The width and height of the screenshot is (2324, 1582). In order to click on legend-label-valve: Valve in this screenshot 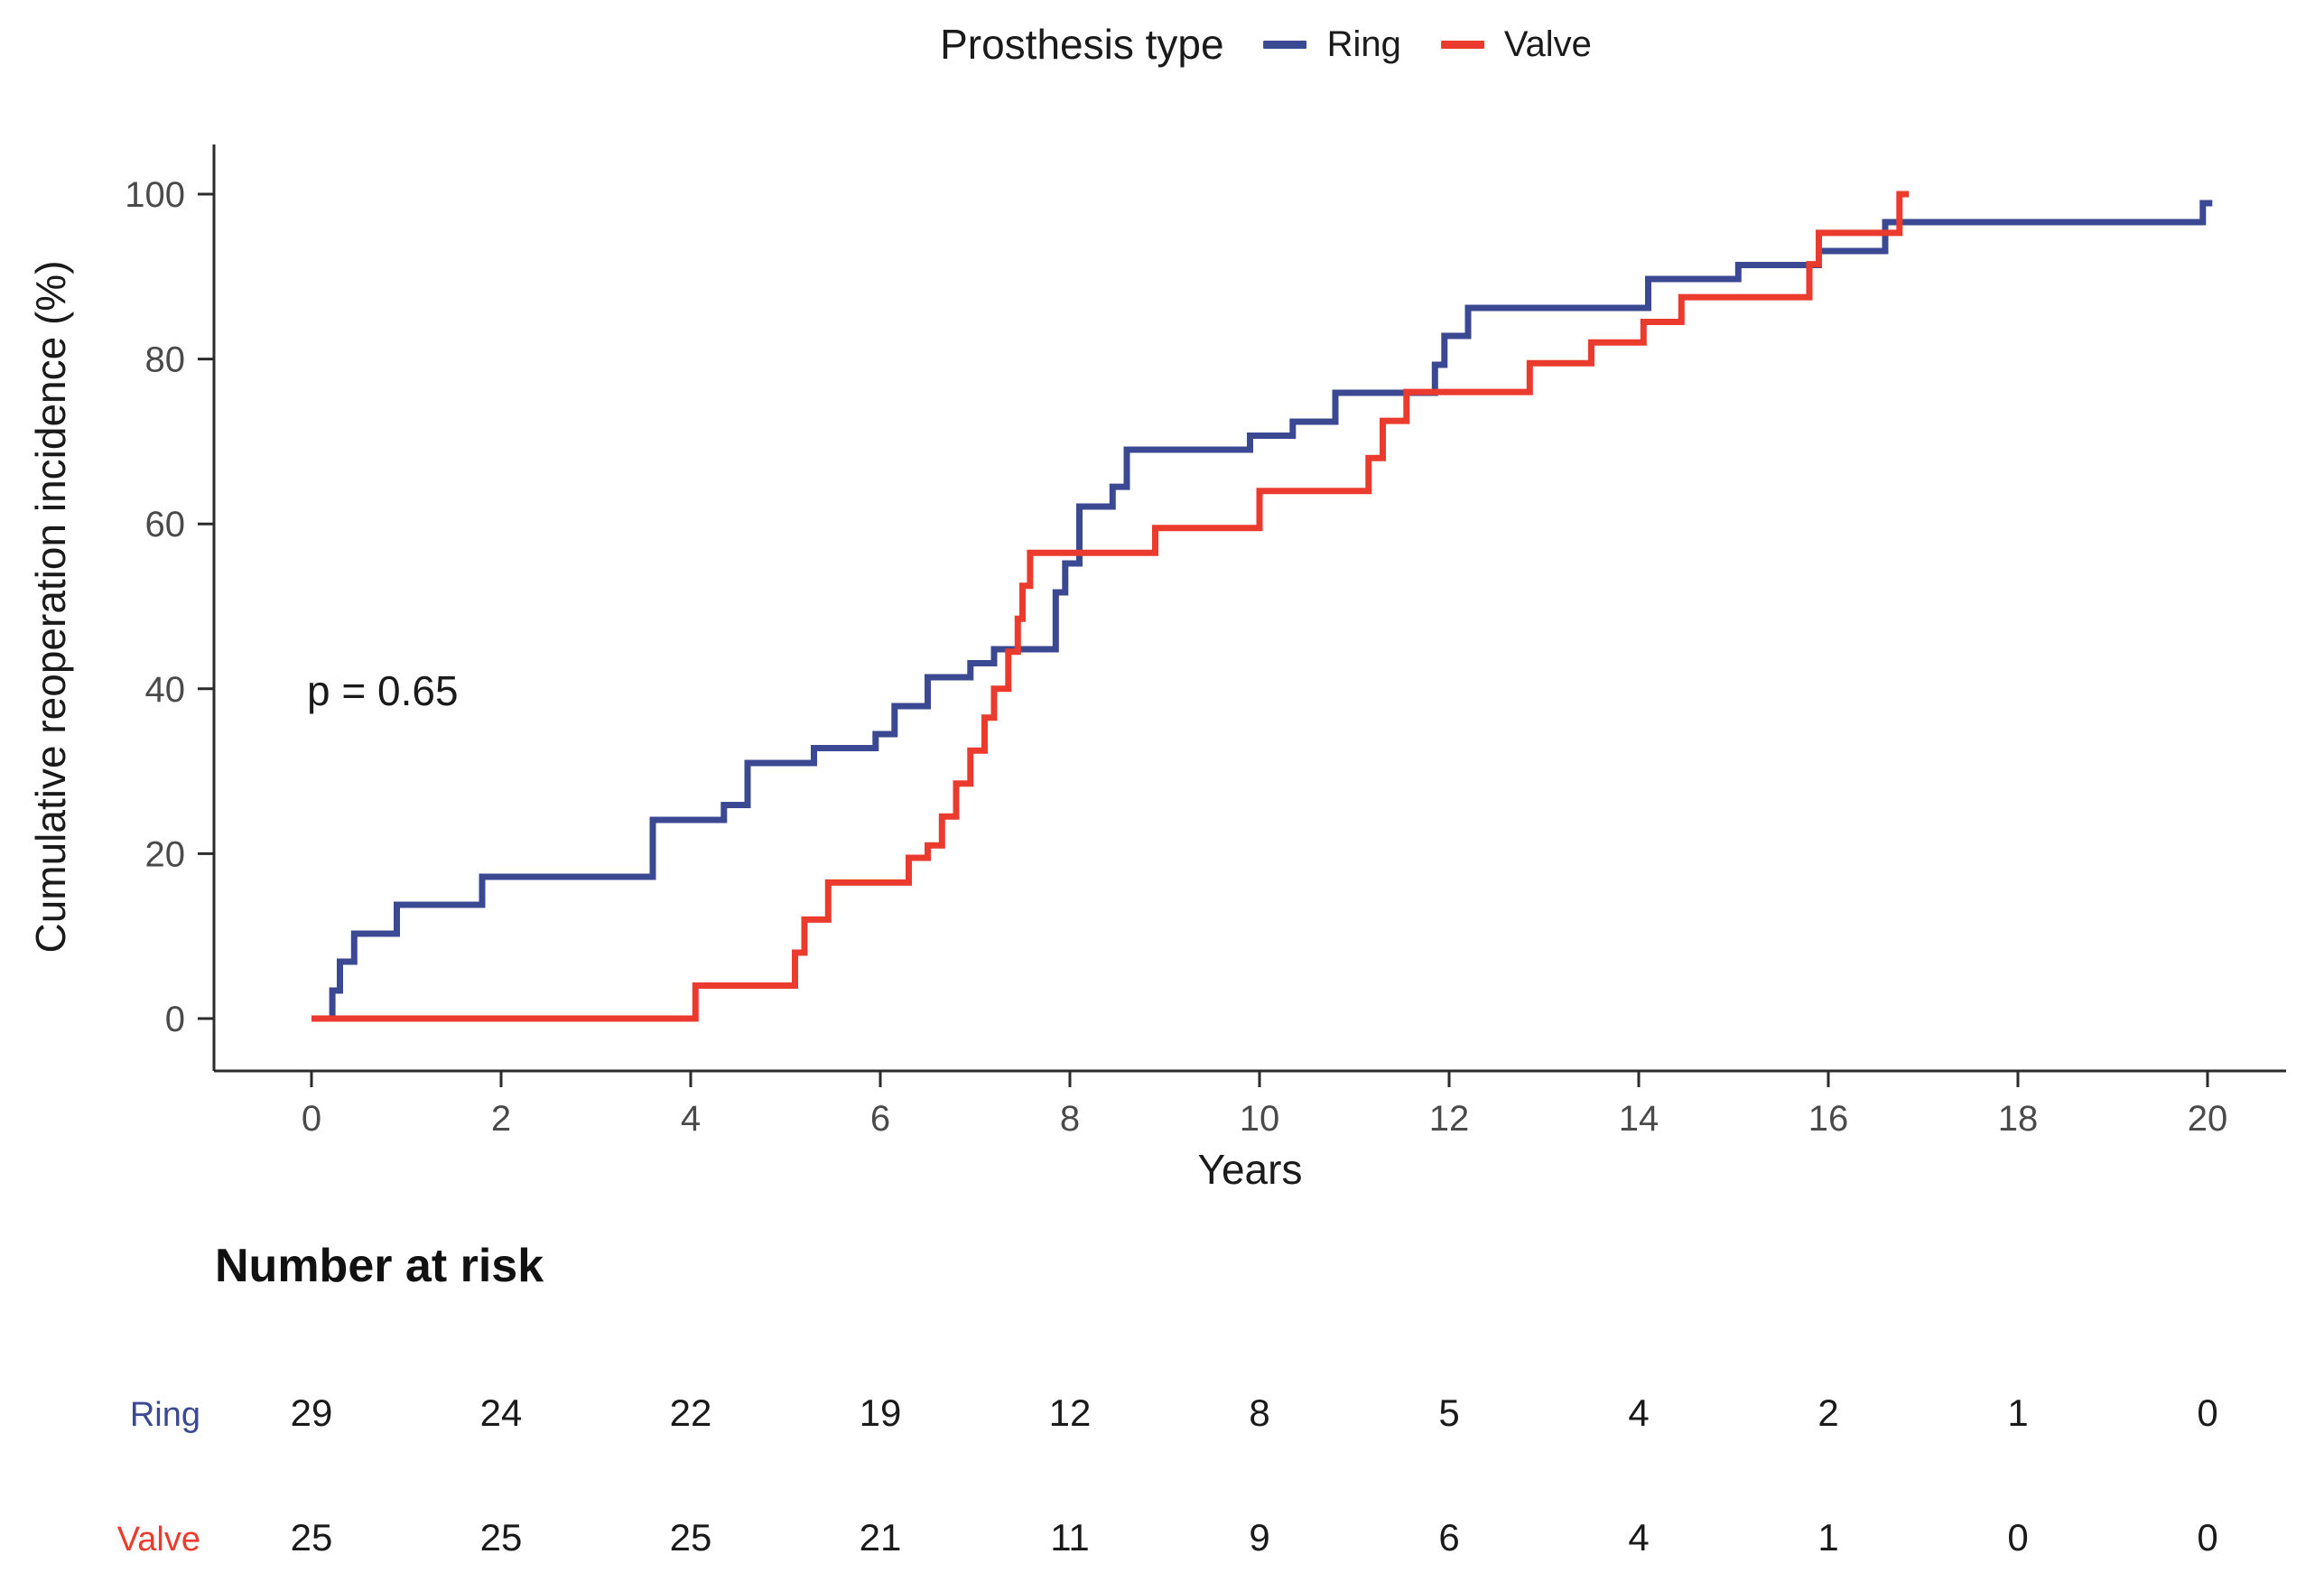, I will do `click(1547, 44)`.